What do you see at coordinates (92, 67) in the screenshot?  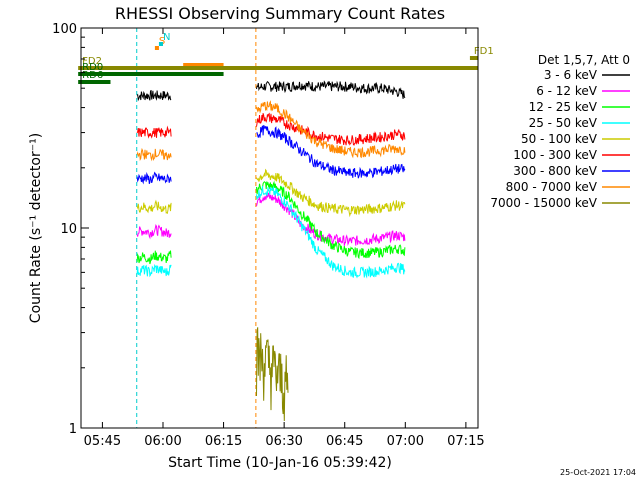 I see `state-bar-label: RD0` at bounding box center [92, 67].